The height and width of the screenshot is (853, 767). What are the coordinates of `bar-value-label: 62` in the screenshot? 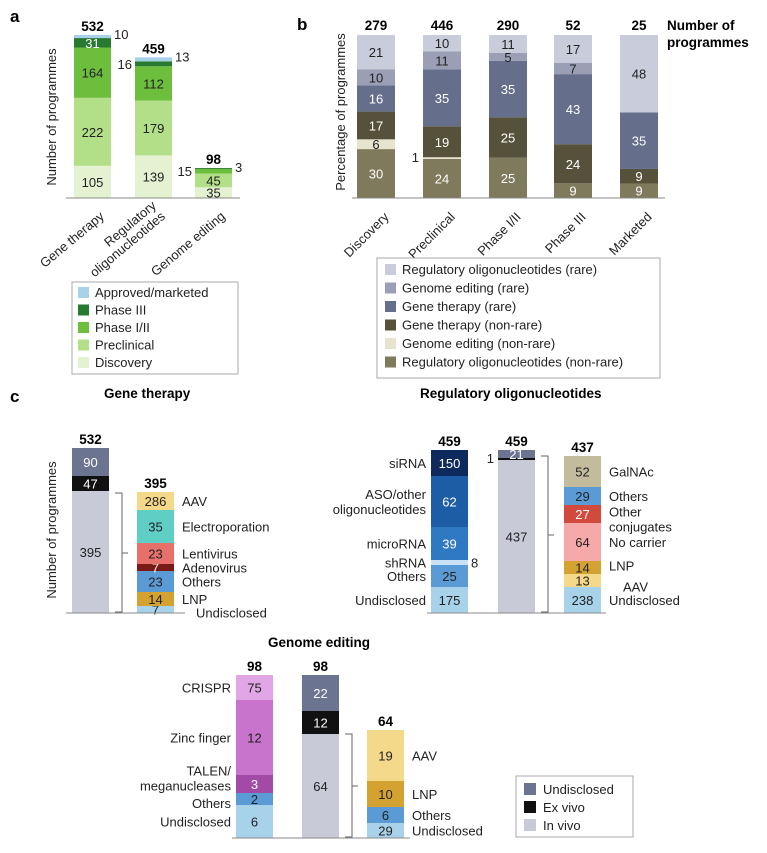 It's located at (449, 502).